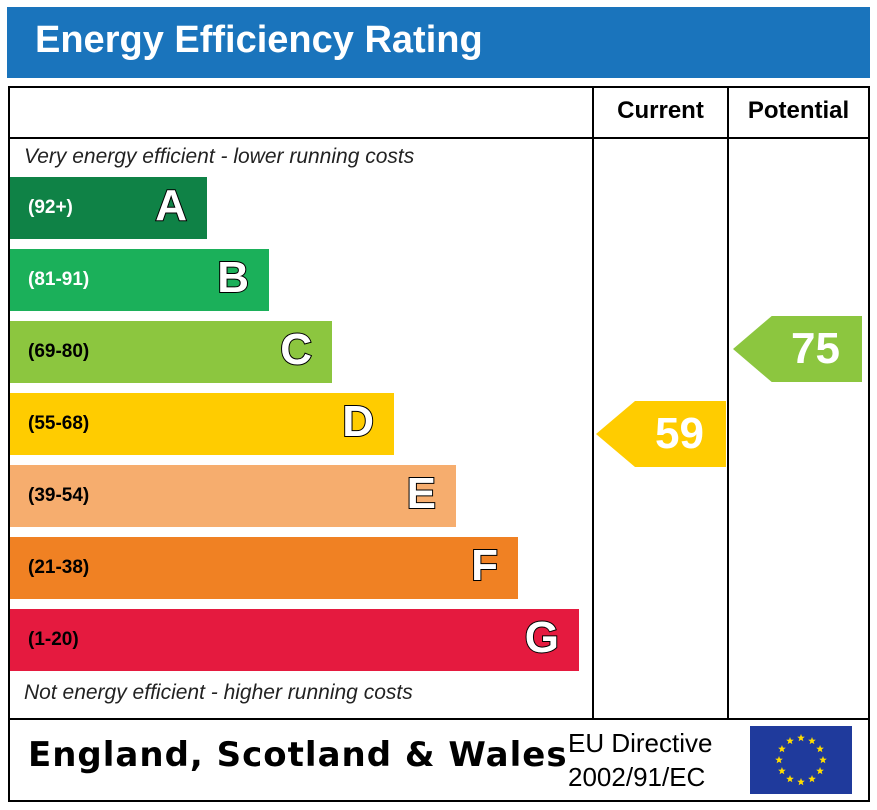 The width and height of the screenshot is (877, 810). What do you see at coordinates (108, 208) in the screenshot?
I see `band-a: (92+) A` at bounding box center [108, 208].